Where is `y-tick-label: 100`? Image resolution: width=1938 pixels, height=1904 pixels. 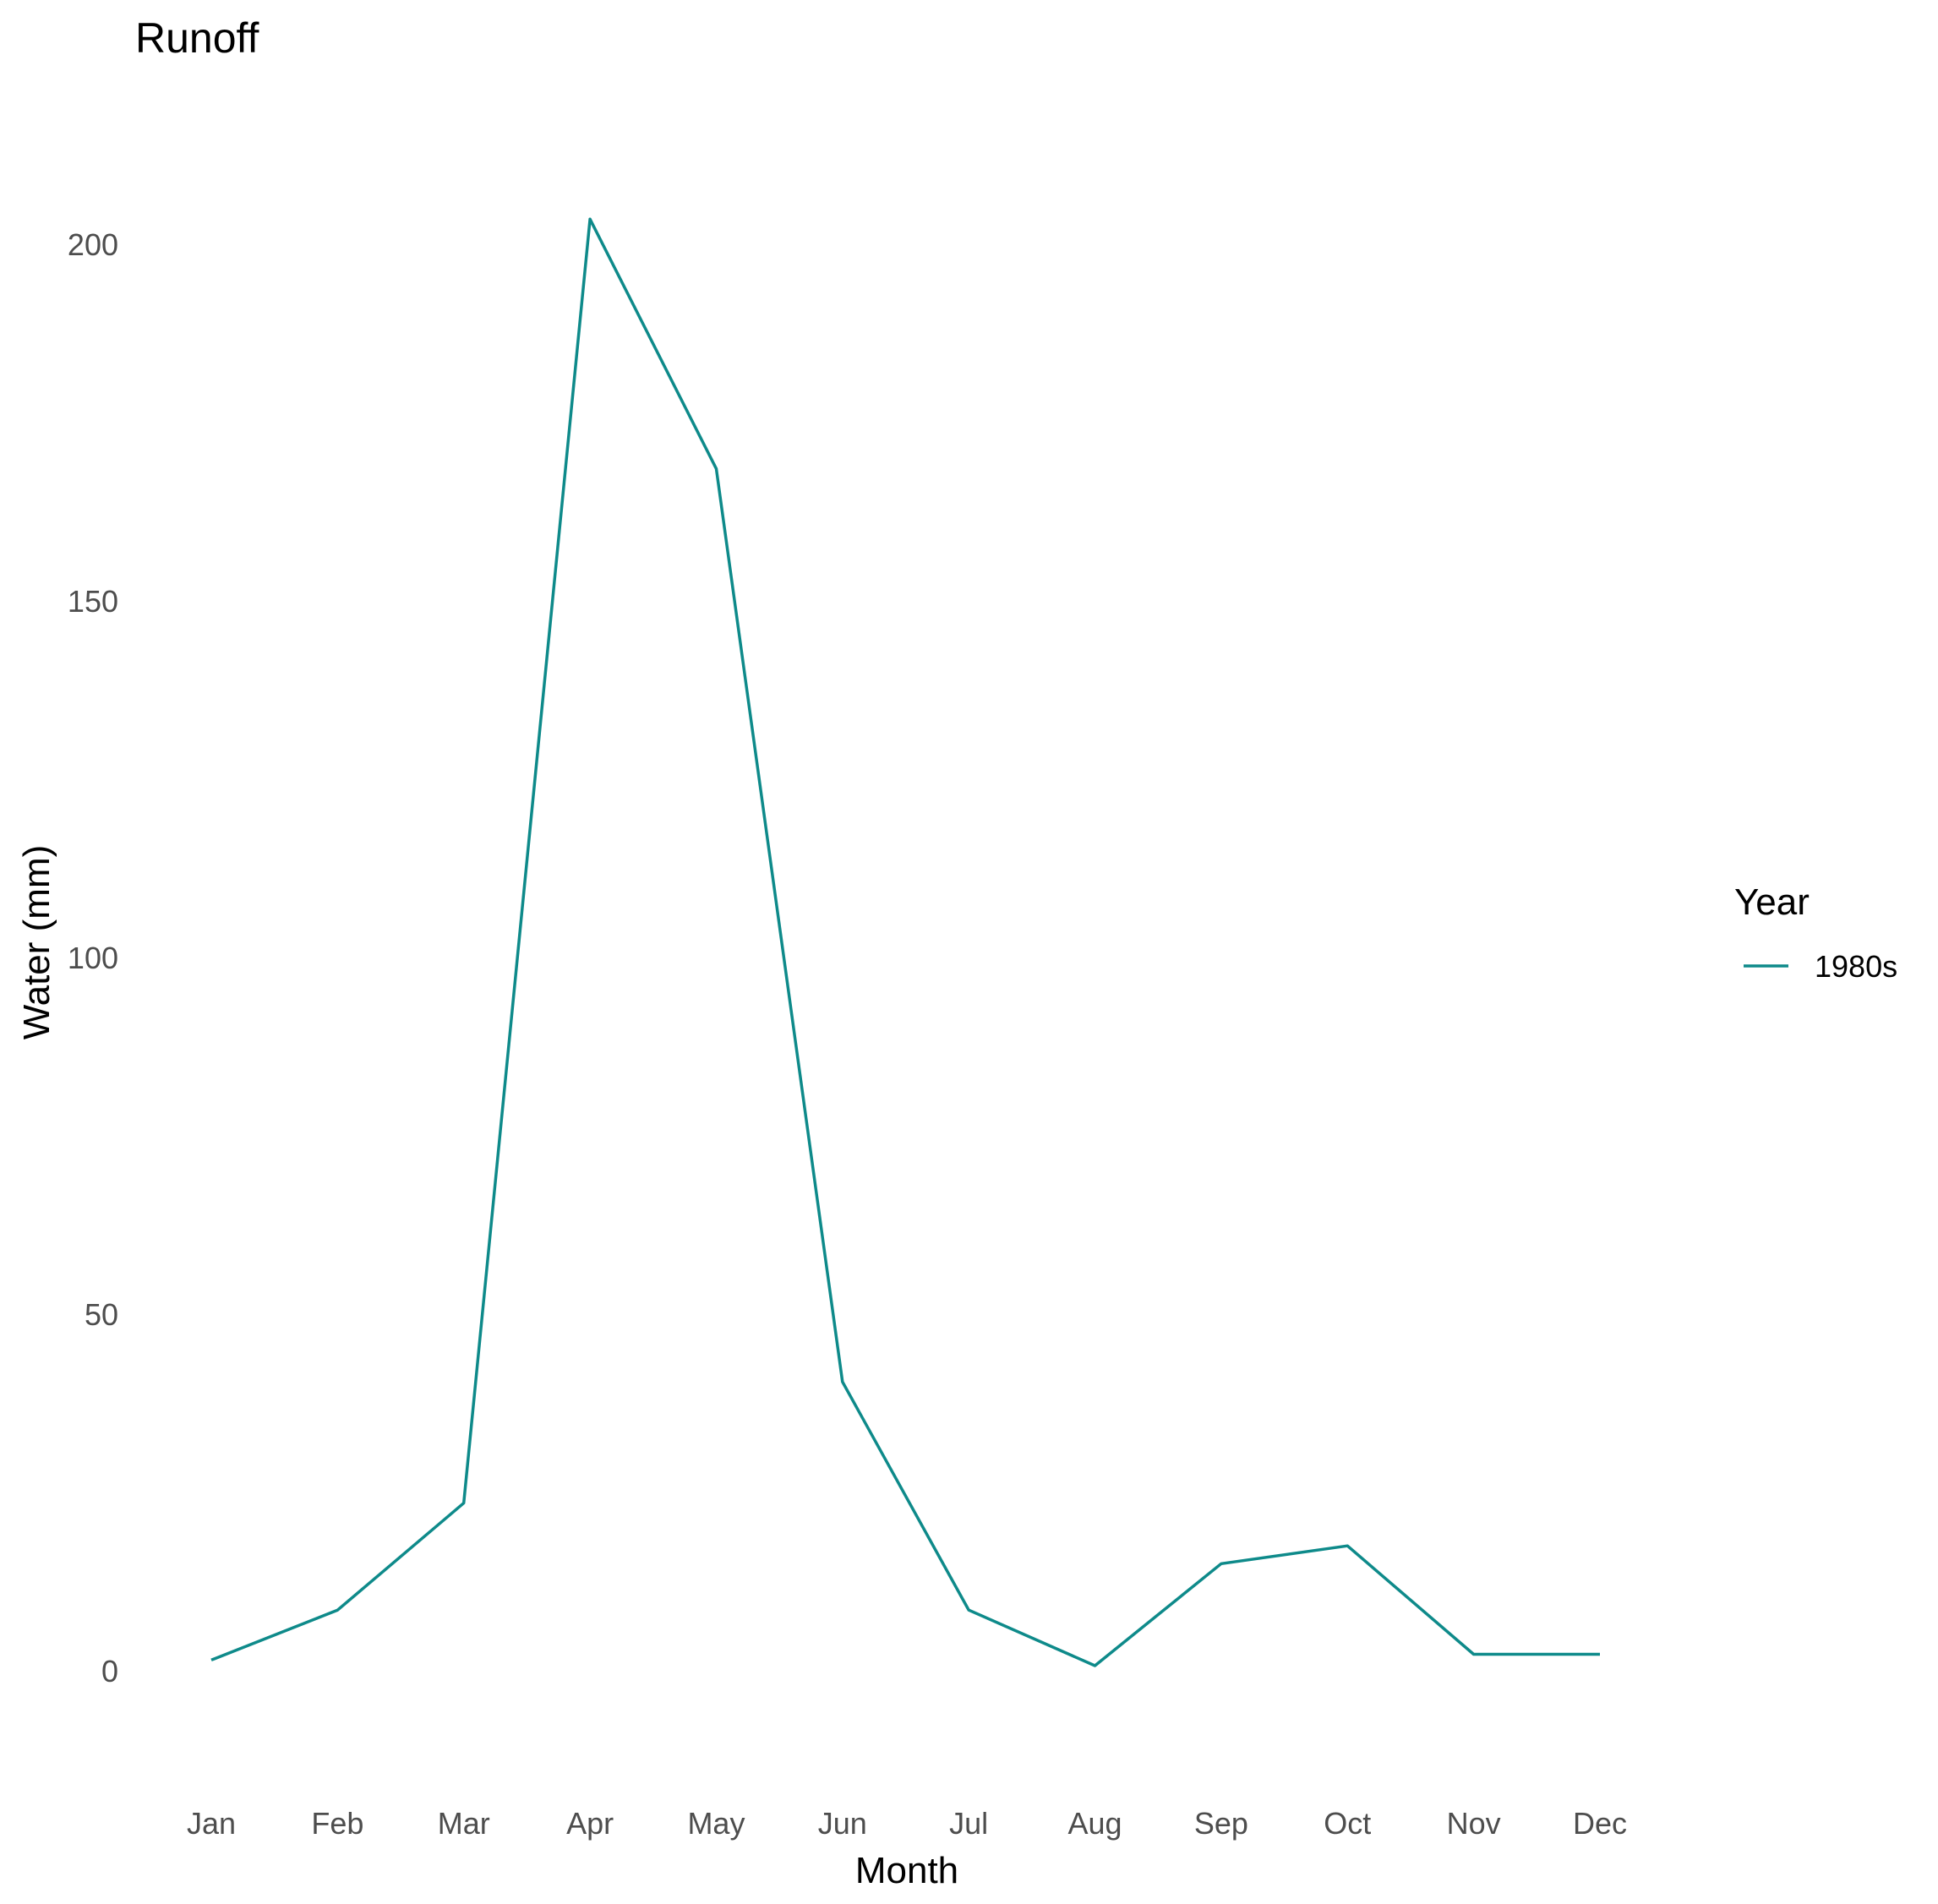
y-tick-label: 100 is located at coordinates (93, 958).